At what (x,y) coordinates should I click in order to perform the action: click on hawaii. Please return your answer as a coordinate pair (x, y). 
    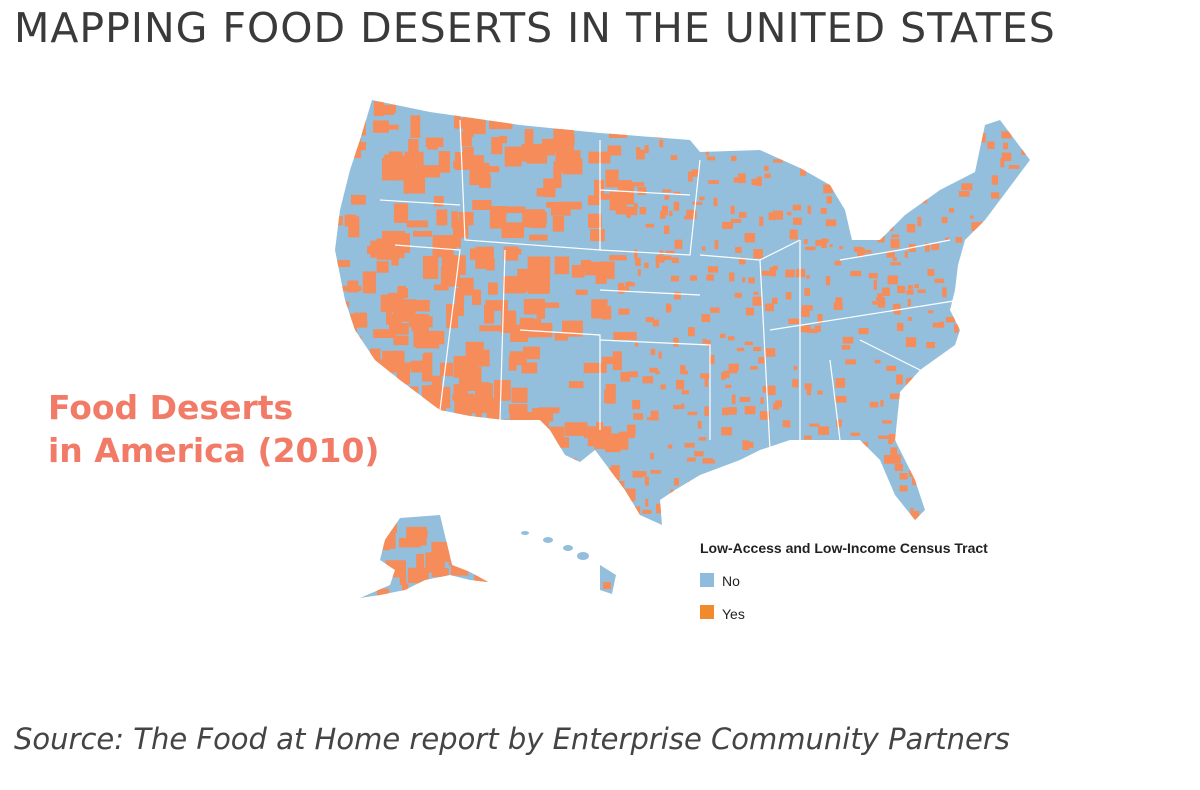
    Looking at the image, I should click on (568, 562).